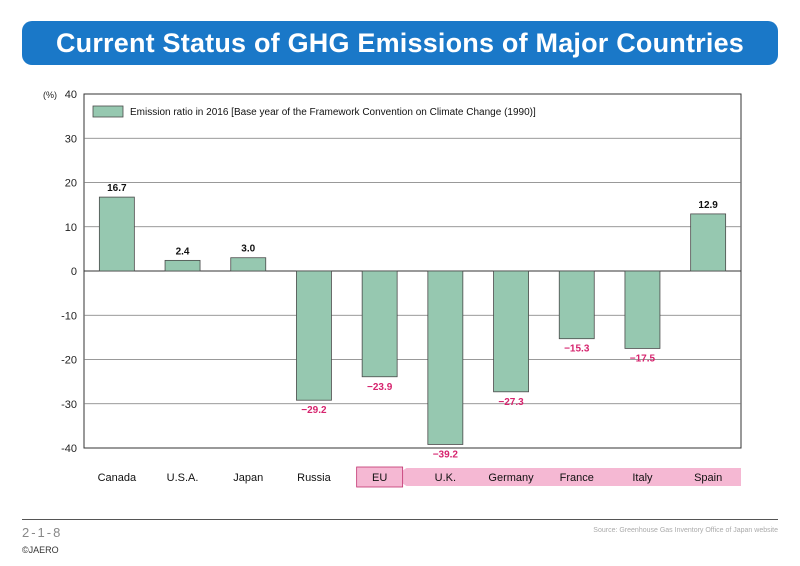 This screenshot has width=800, height=566. Describe the element at coordinates (314, 478) in the screenshot. I see `category-label: Russia` at that location.